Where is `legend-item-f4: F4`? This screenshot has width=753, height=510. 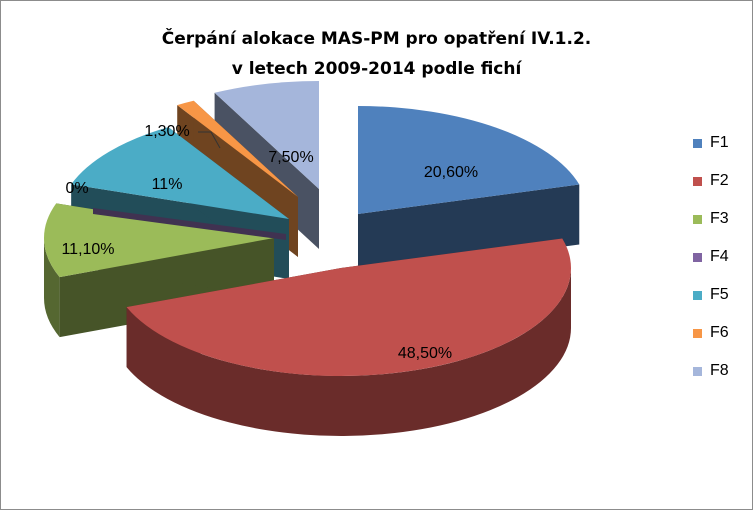 legend-item-f4: F4 is located at coordinates (711, 257).